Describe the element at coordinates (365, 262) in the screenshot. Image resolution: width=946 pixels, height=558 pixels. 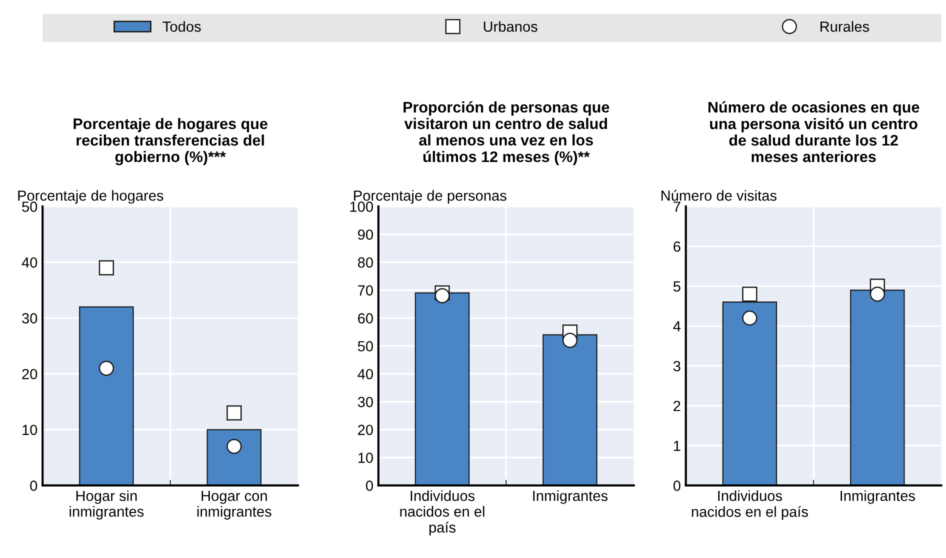
I see `y-tick-label: 80` at that location.